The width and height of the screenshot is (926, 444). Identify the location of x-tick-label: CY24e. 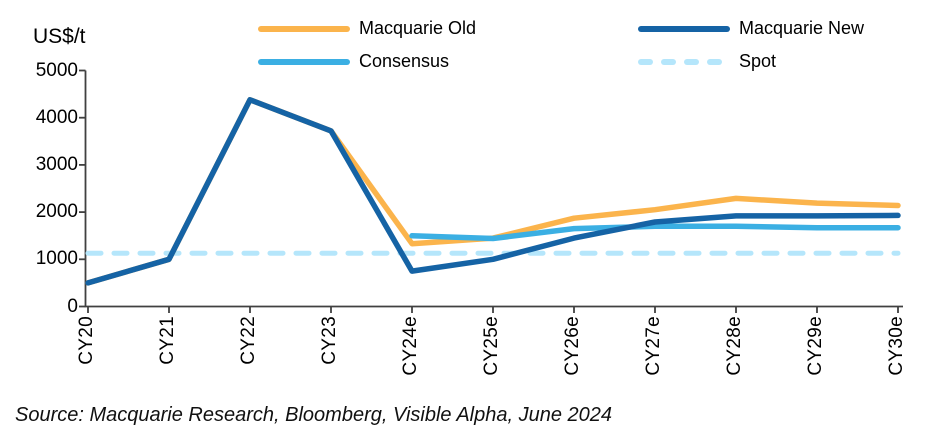
(410, 346).